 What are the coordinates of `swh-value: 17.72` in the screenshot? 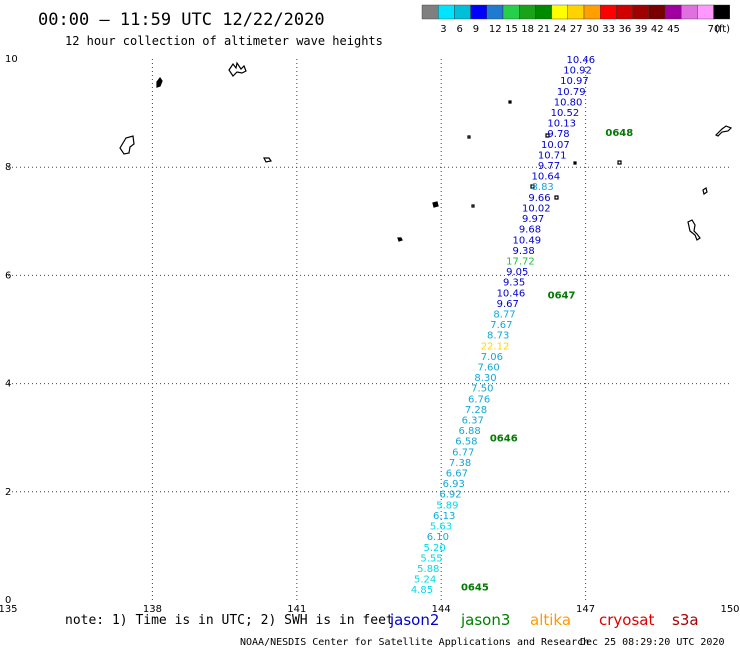 It's located at (520, 261).